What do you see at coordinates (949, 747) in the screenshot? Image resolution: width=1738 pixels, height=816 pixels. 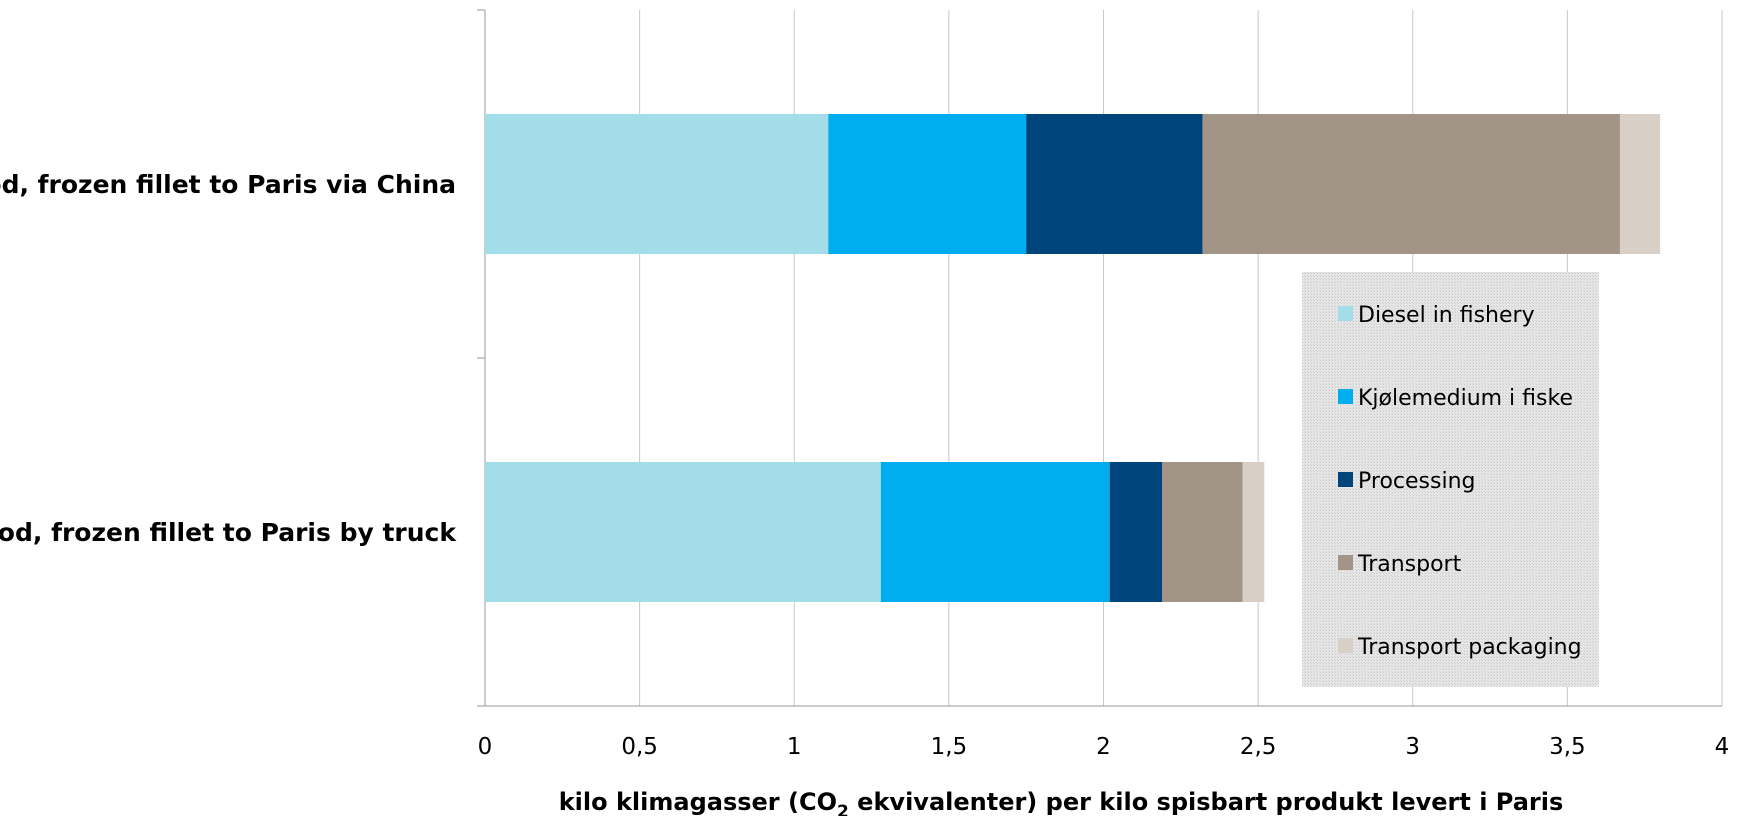 I see `x-tick-label: 1,5` at bounding box center [949, 747].